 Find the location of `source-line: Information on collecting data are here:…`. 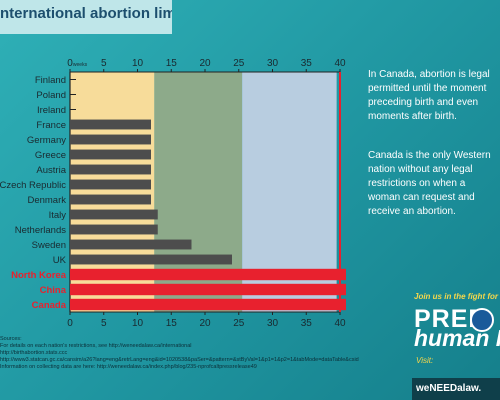

source-line: Information on collecting data are here:… is located at coordinates (128, 367).